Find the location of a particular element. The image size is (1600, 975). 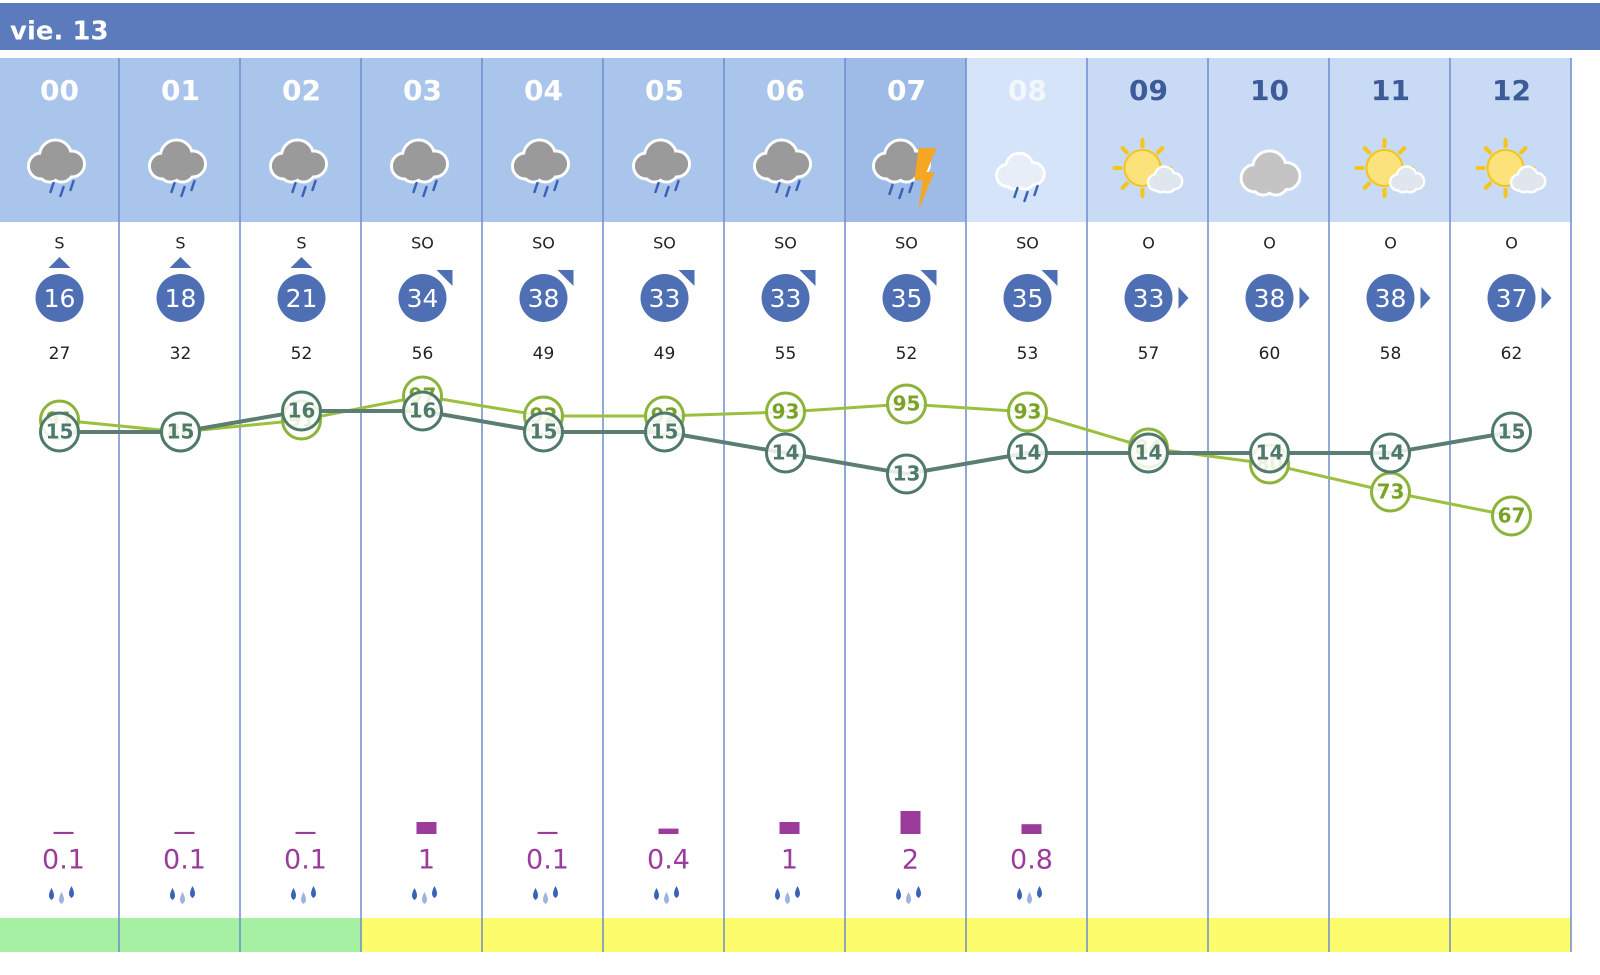

humidity-label: 73 is located at coordinates (1391, 492).